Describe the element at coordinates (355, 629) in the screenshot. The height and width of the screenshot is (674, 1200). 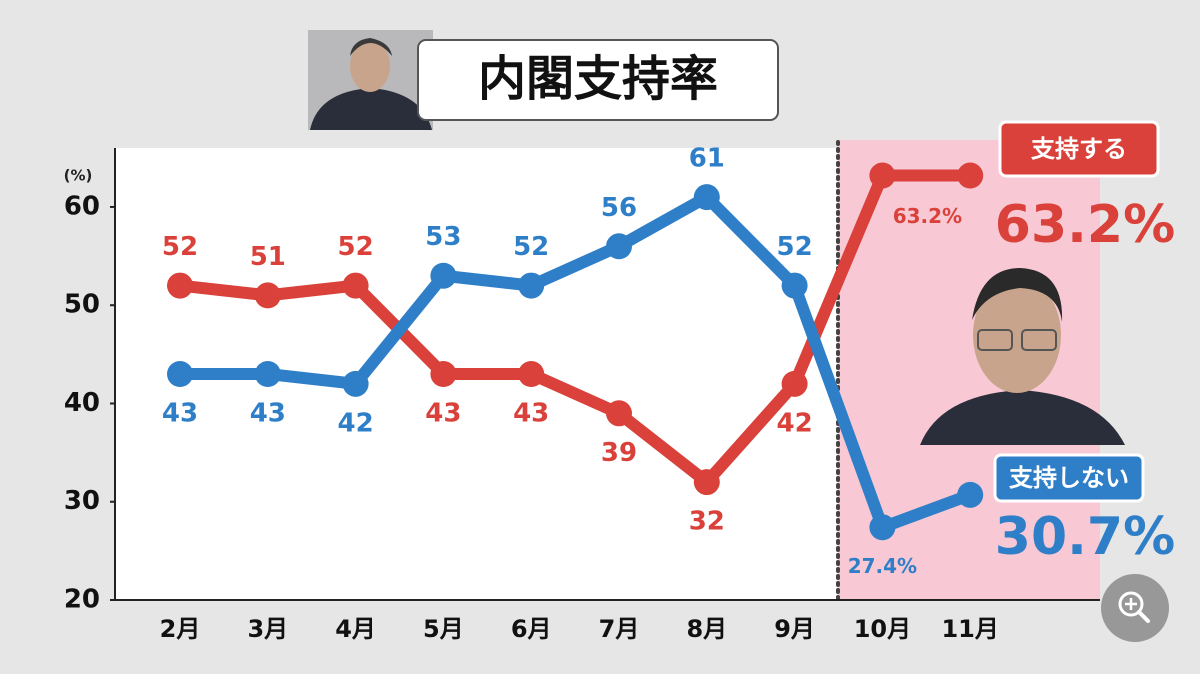
I see `x-tick-label: 4月` at that location.